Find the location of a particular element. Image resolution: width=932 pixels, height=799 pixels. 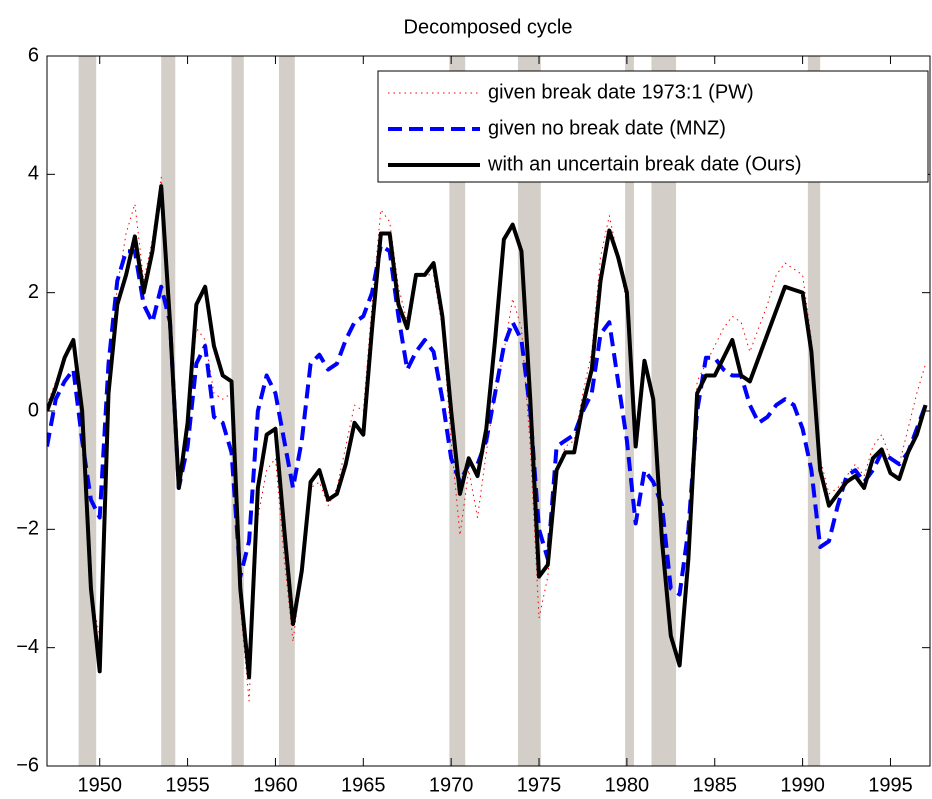

x-tick-label: 1980 is located at coordinates (627, 785).